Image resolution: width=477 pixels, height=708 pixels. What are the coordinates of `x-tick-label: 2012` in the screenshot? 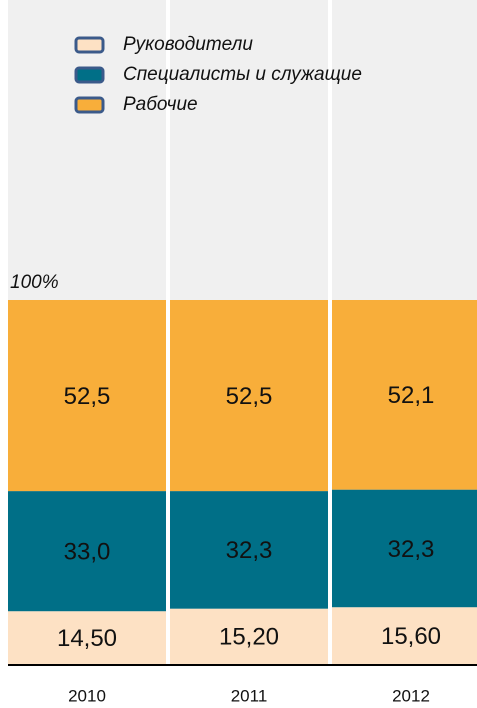 It's located at (411, 695).